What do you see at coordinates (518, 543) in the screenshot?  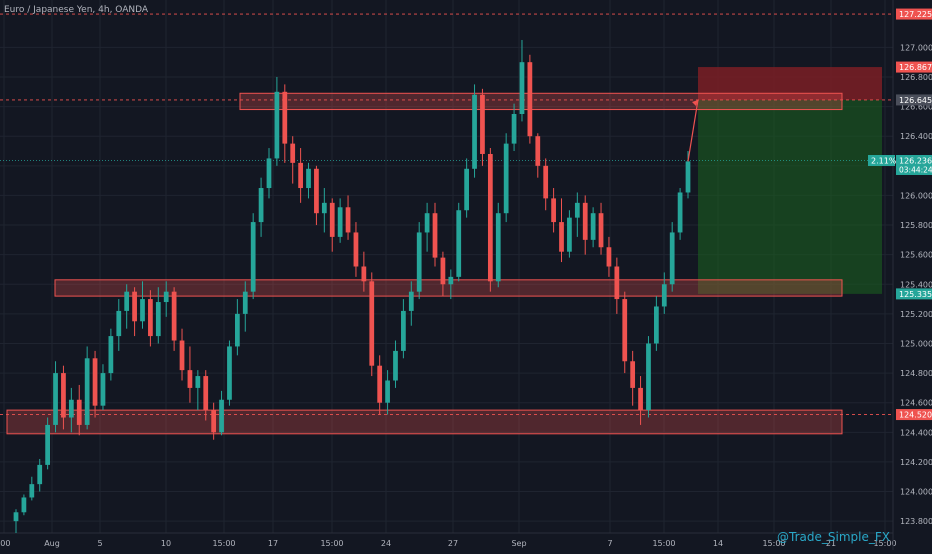 I see `x-tick-label: Sep` at bounding box center [518, 543].